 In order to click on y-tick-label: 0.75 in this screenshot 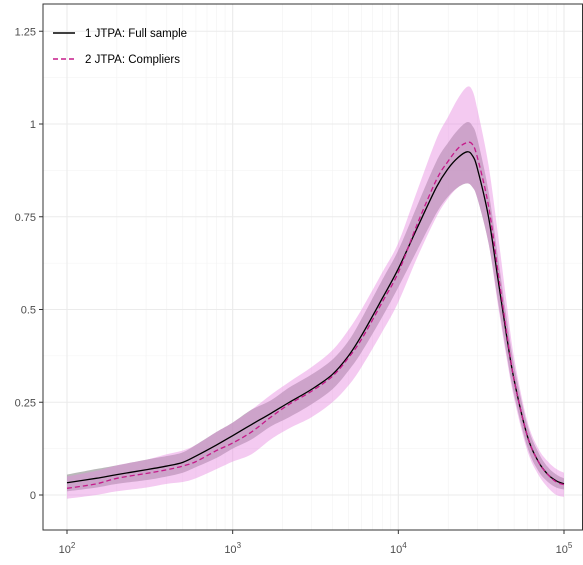, I will do `click(25, 218)`.